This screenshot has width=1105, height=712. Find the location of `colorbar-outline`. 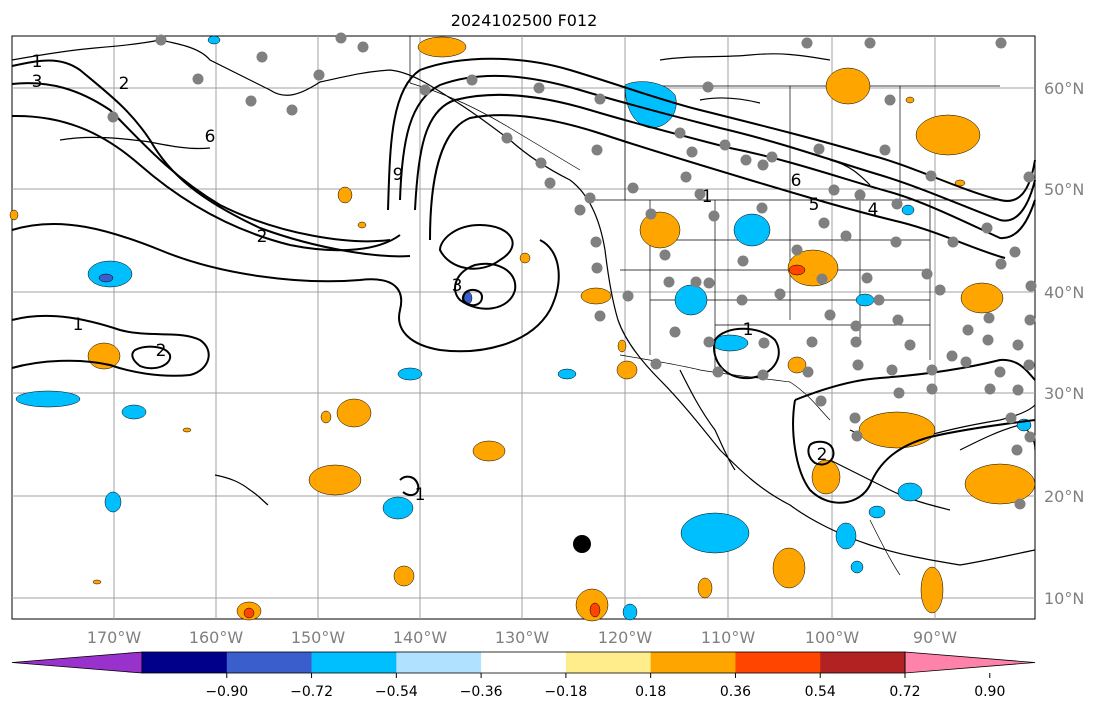

colorbar-outline is located at coordinates (523, 662).